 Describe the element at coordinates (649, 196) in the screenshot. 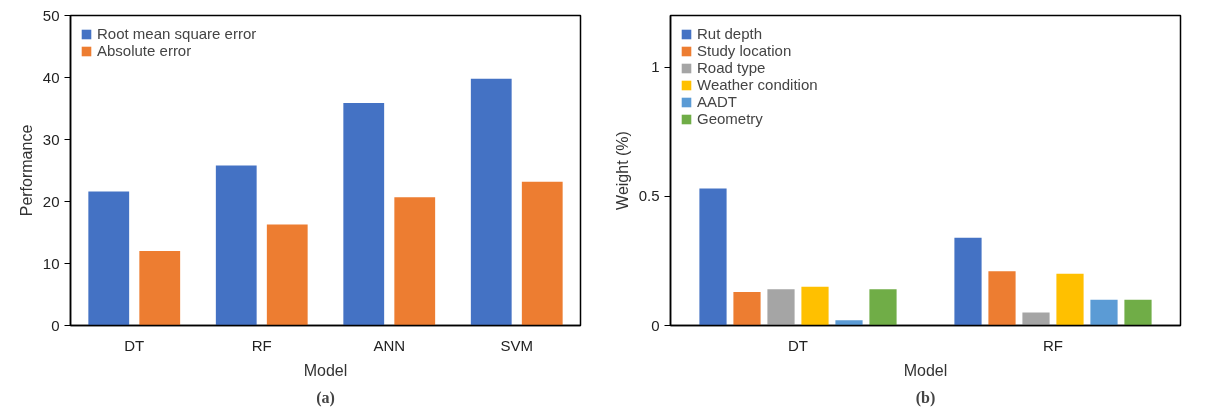

I see `y-tick-label: 0.5` at that location.